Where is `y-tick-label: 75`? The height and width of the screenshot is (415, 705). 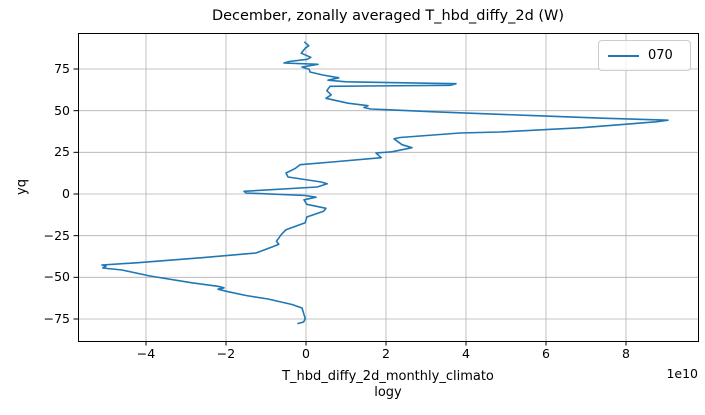 y-tick-label: 75 is located at coordinates (62, 68).